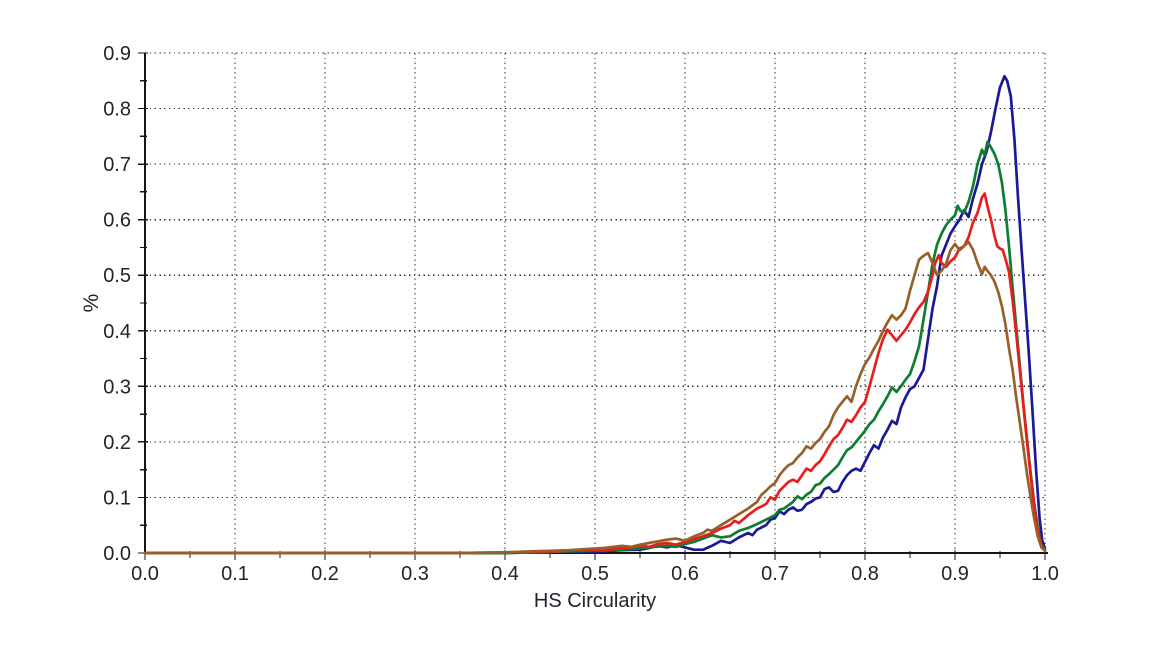 The image size is (1150, 647). What do you see at coordinates (145, 574) in the screenshot?
I see `x-tick-label: 0.0` at bounding box center [145, 574].